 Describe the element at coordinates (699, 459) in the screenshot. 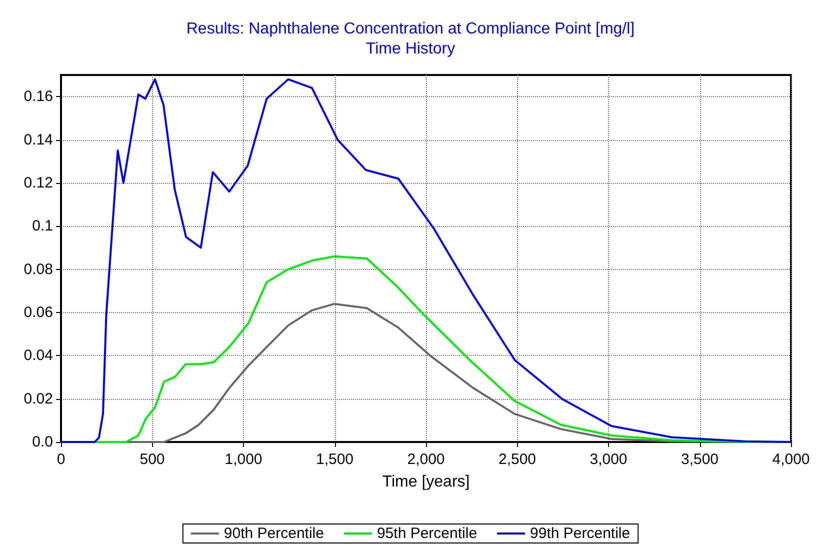

I see `x-tick-label: 3,500` at that location.